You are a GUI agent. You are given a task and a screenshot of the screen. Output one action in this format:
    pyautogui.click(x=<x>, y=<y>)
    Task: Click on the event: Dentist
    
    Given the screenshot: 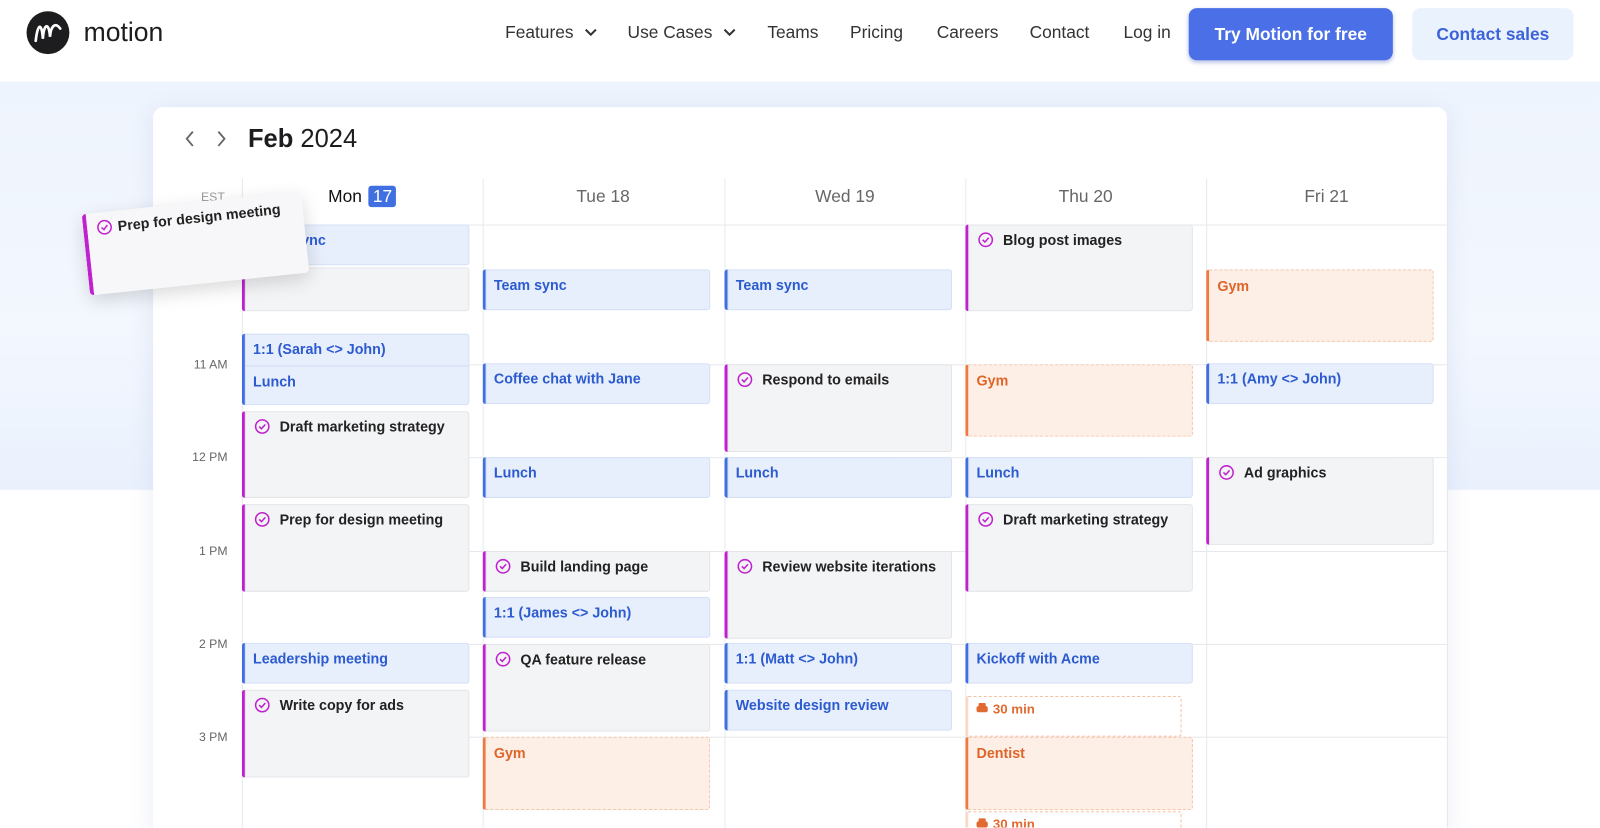 What is the action you would take?
    pyautogui.click(x=1079, y=773)
    